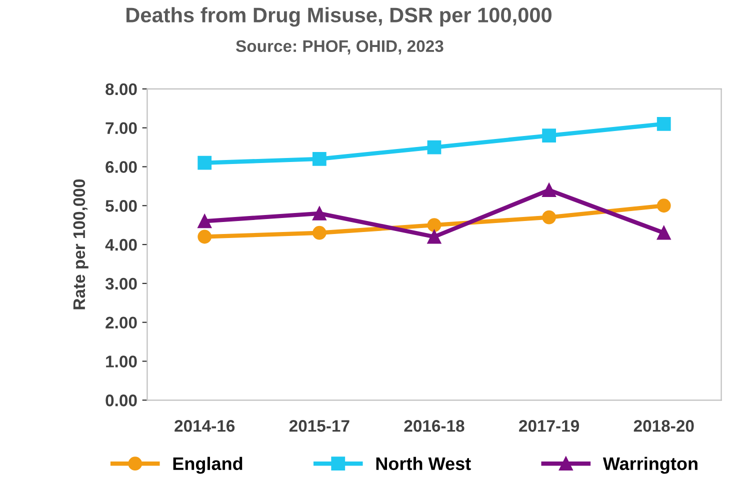  Describe the element at coordinates (319, 426) in the screenshot. I see `x-tick-label: 2015-17` at that location.